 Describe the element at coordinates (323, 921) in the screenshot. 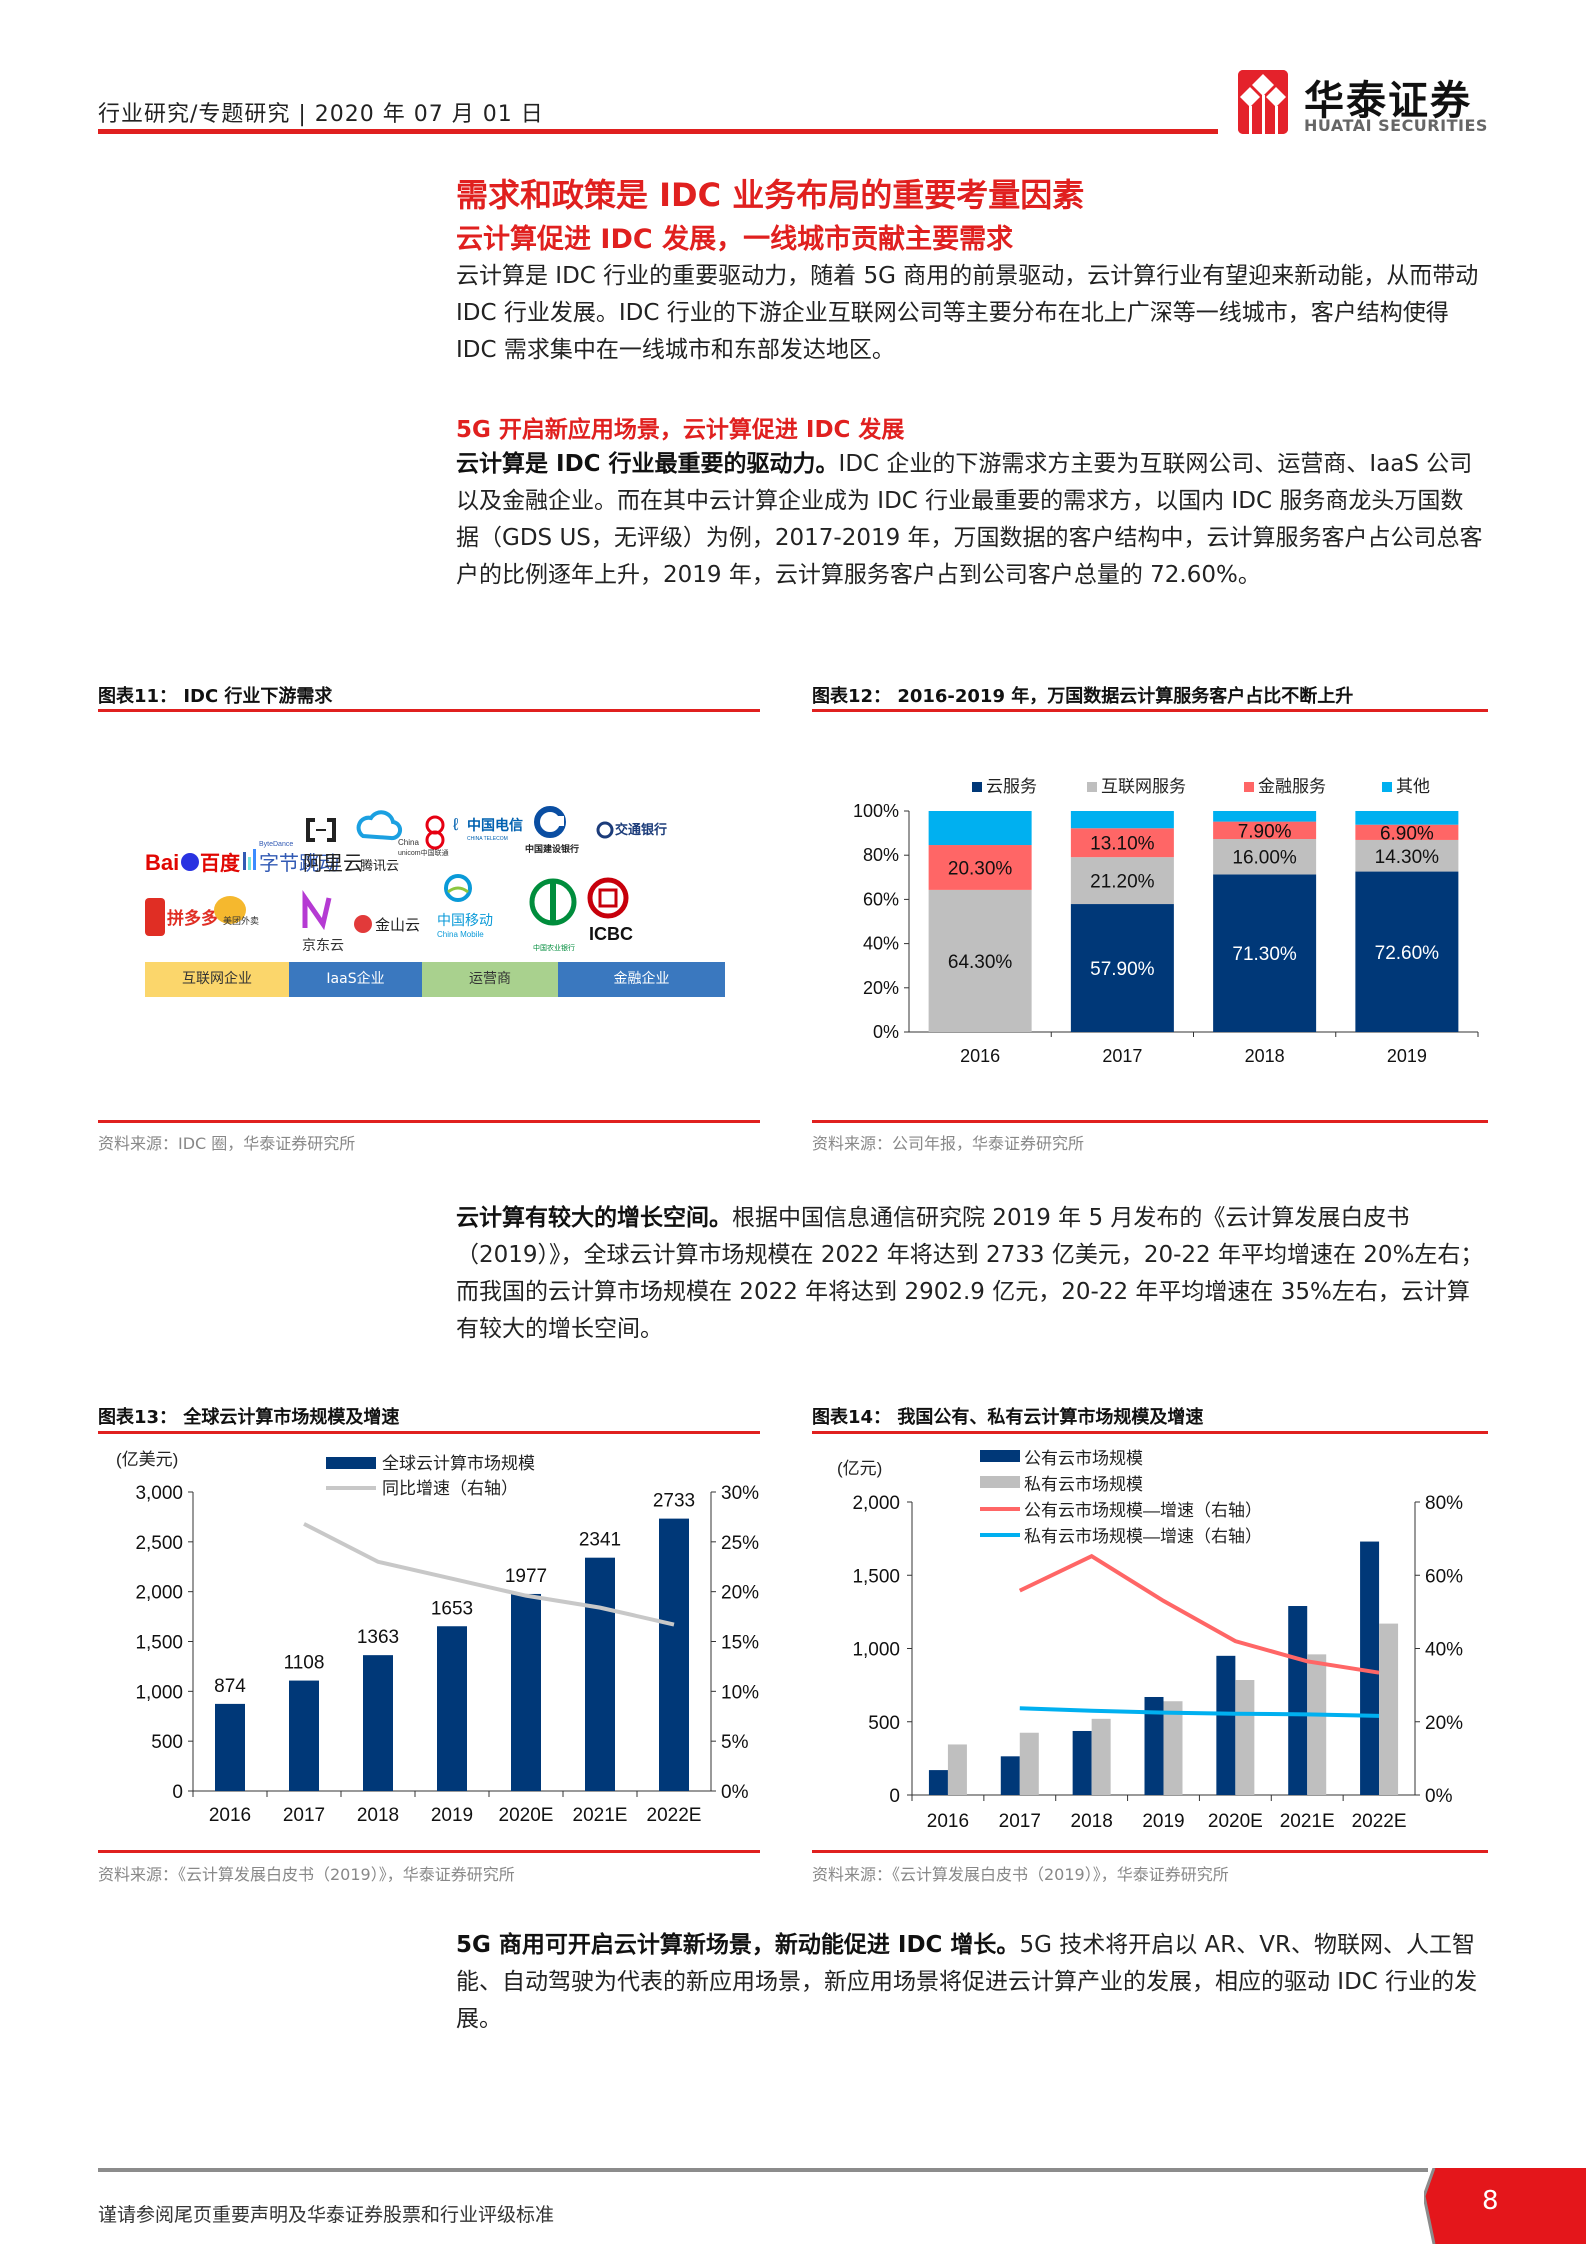

I see `jd-cloud-logo-icon: 京东云` at that location.